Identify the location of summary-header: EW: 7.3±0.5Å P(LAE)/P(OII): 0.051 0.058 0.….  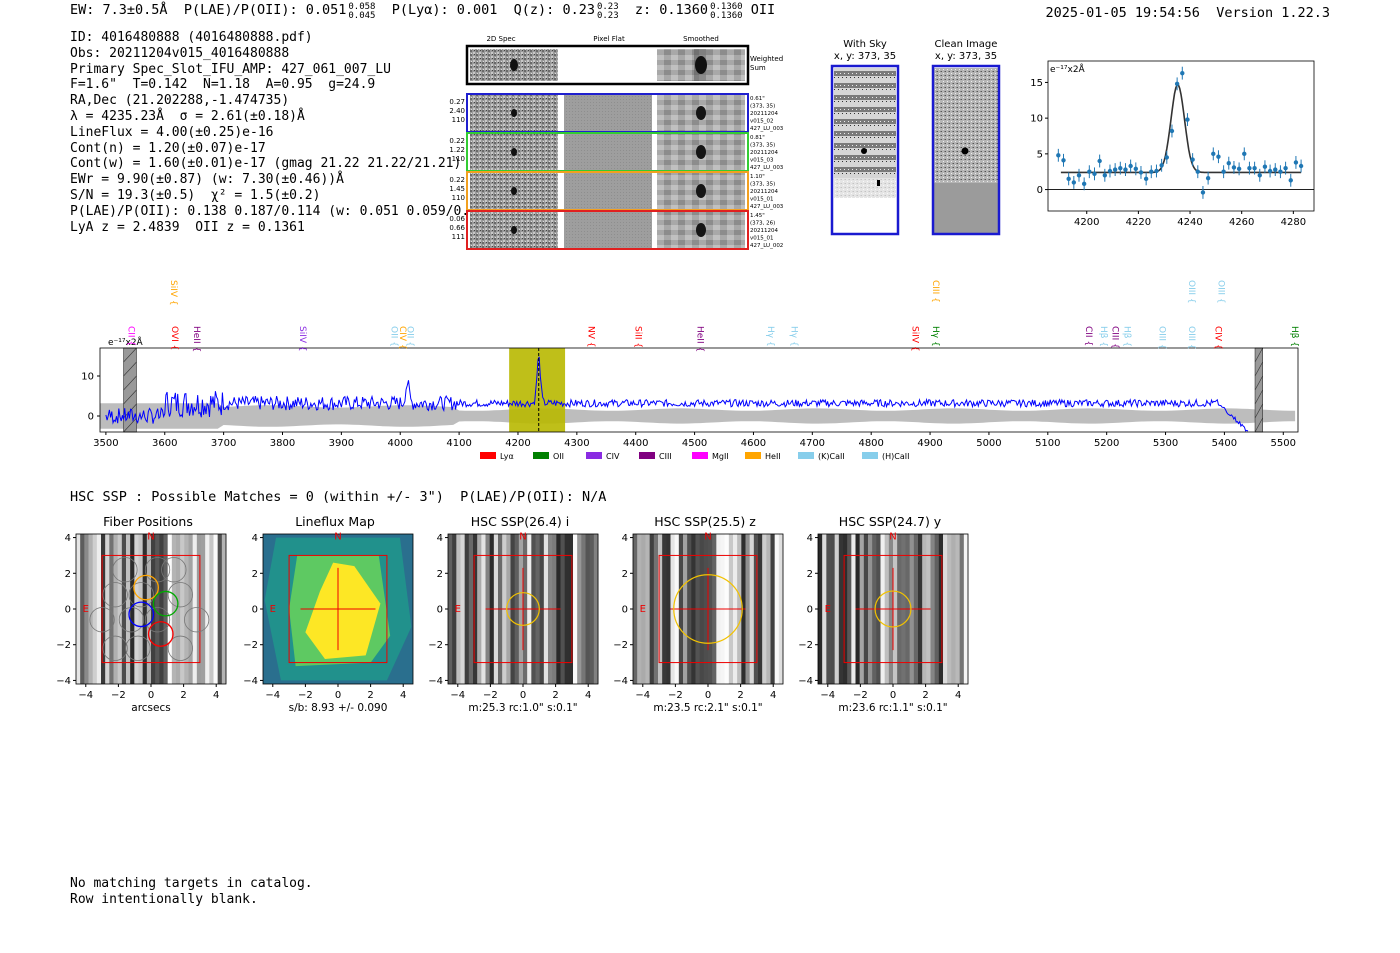
(422, 11).